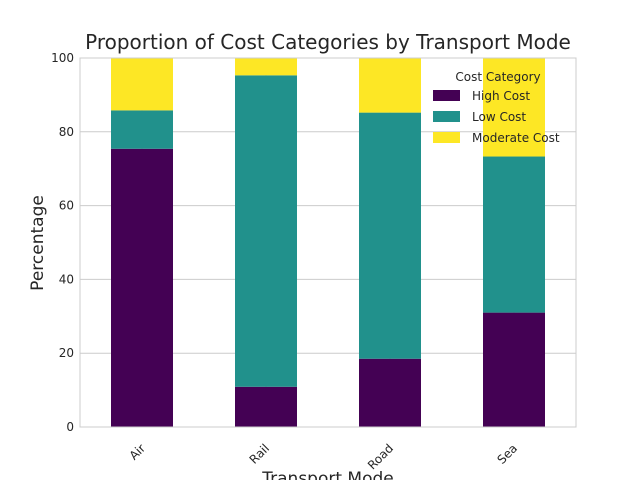 The image size is (640, 480). Describe the element at coordinates (38, 243) in the screenshot. I see `y-axis-label: Percentage` at that location.